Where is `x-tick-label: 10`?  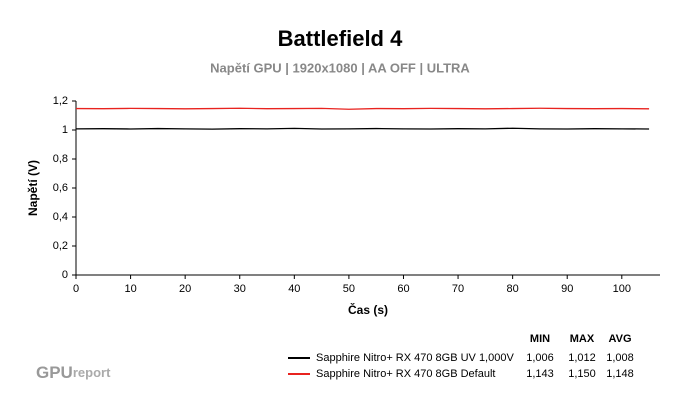 x-tick-label: 10 is located at coordinates (130, 289).